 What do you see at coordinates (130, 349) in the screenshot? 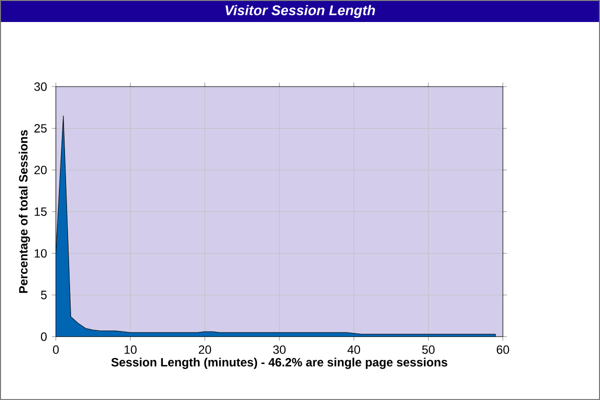
I see `x-tick-label: 10` at bounding box center [130, 349].